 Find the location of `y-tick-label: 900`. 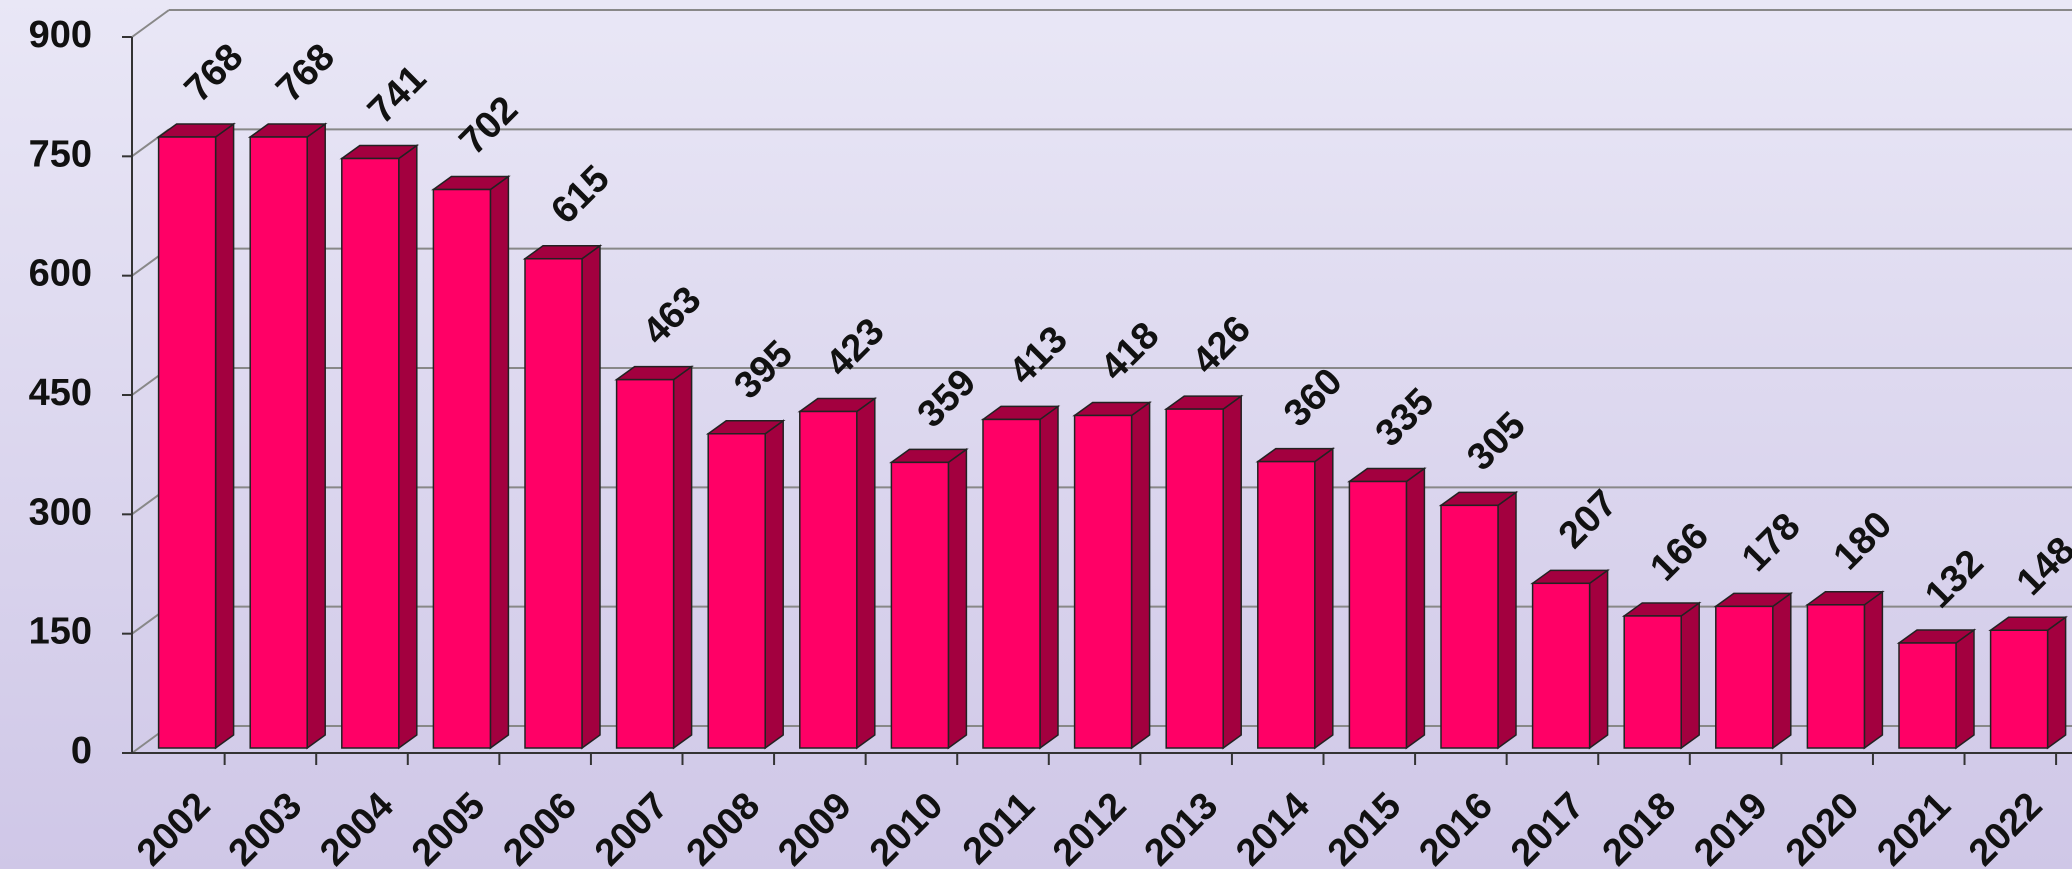

y-tick-label: 900 is located at coordinates (60, 35).